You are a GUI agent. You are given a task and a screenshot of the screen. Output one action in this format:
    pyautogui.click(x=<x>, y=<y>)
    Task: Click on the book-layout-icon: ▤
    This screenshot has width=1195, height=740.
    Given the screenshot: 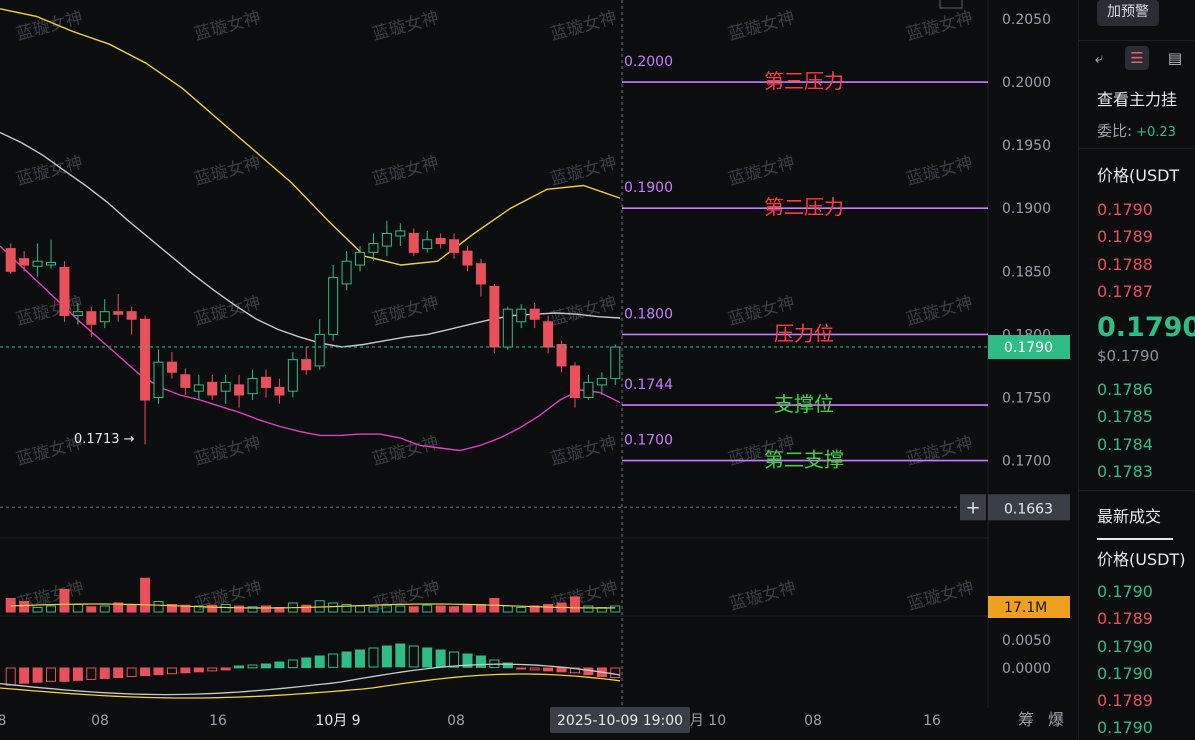 What is the action you would take?
    pyautogui.click(x=1175, y=58)
    